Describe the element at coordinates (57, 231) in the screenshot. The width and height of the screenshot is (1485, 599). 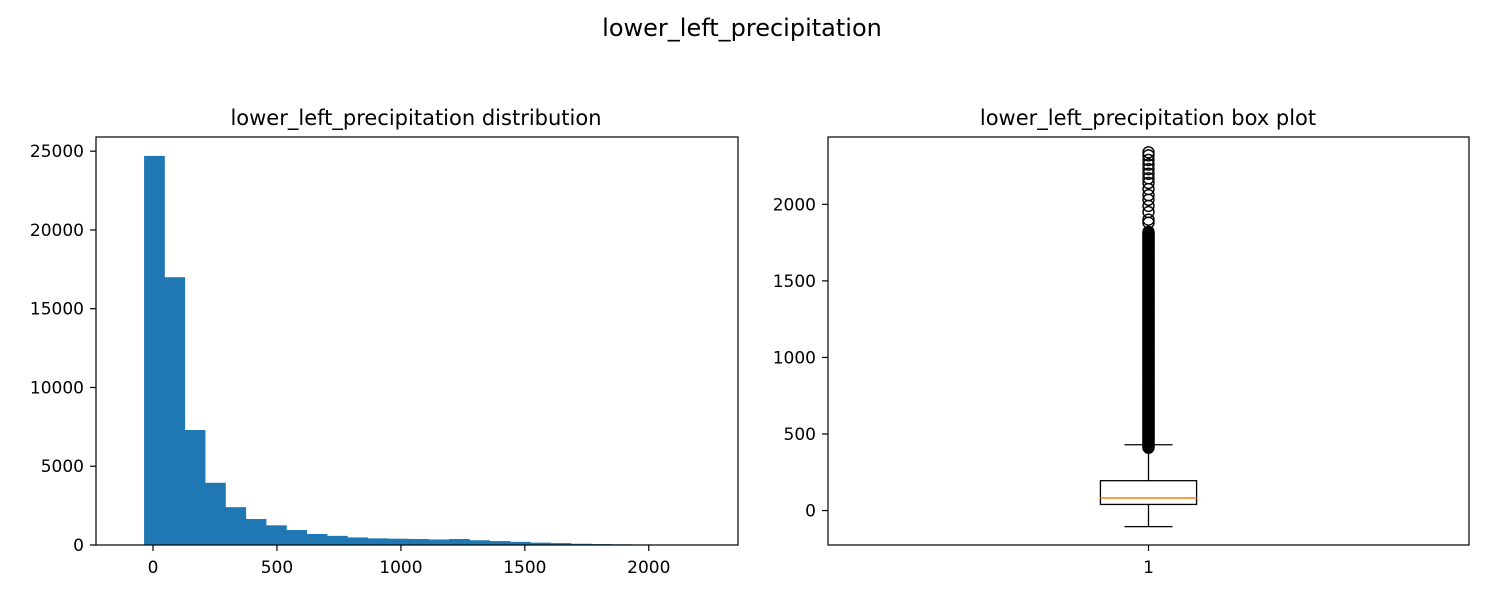
I see `y-tick-label: 20000` at that location.